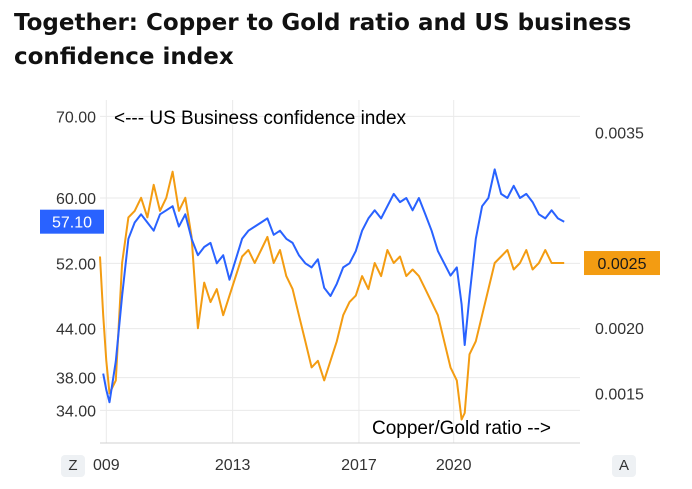 The image size is (692, 489). I want to click on right-tick-label: 0.0020, so click(619, 329).